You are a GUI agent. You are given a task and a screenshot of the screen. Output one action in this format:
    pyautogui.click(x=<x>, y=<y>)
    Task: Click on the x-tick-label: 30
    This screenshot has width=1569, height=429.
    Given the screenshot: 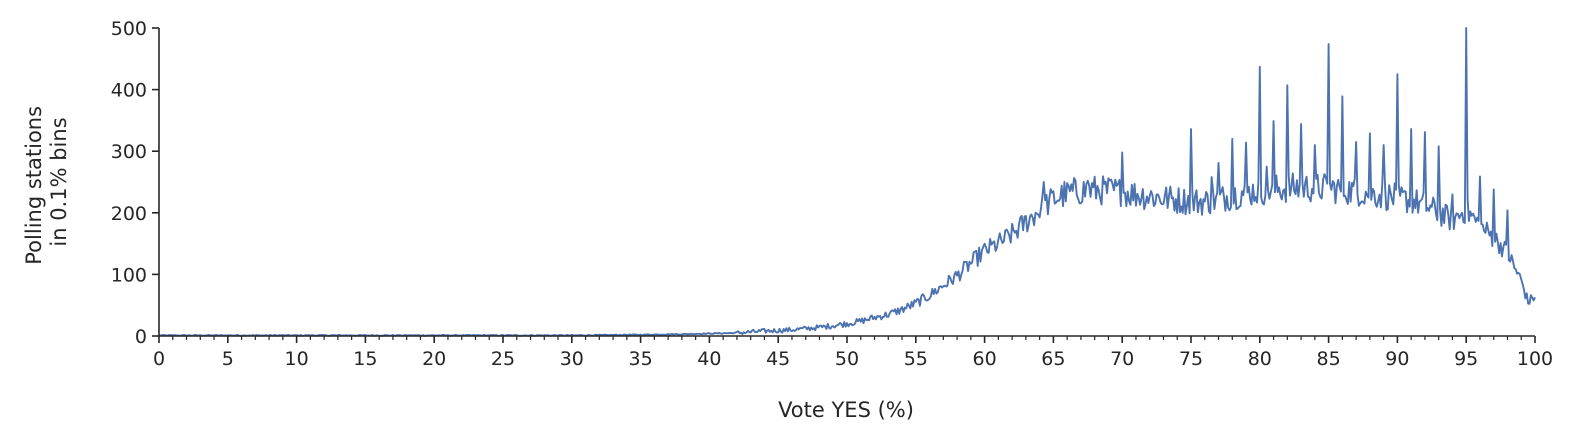 What is the action you would take?
    pyautogui.click(x=572, y=359)
    